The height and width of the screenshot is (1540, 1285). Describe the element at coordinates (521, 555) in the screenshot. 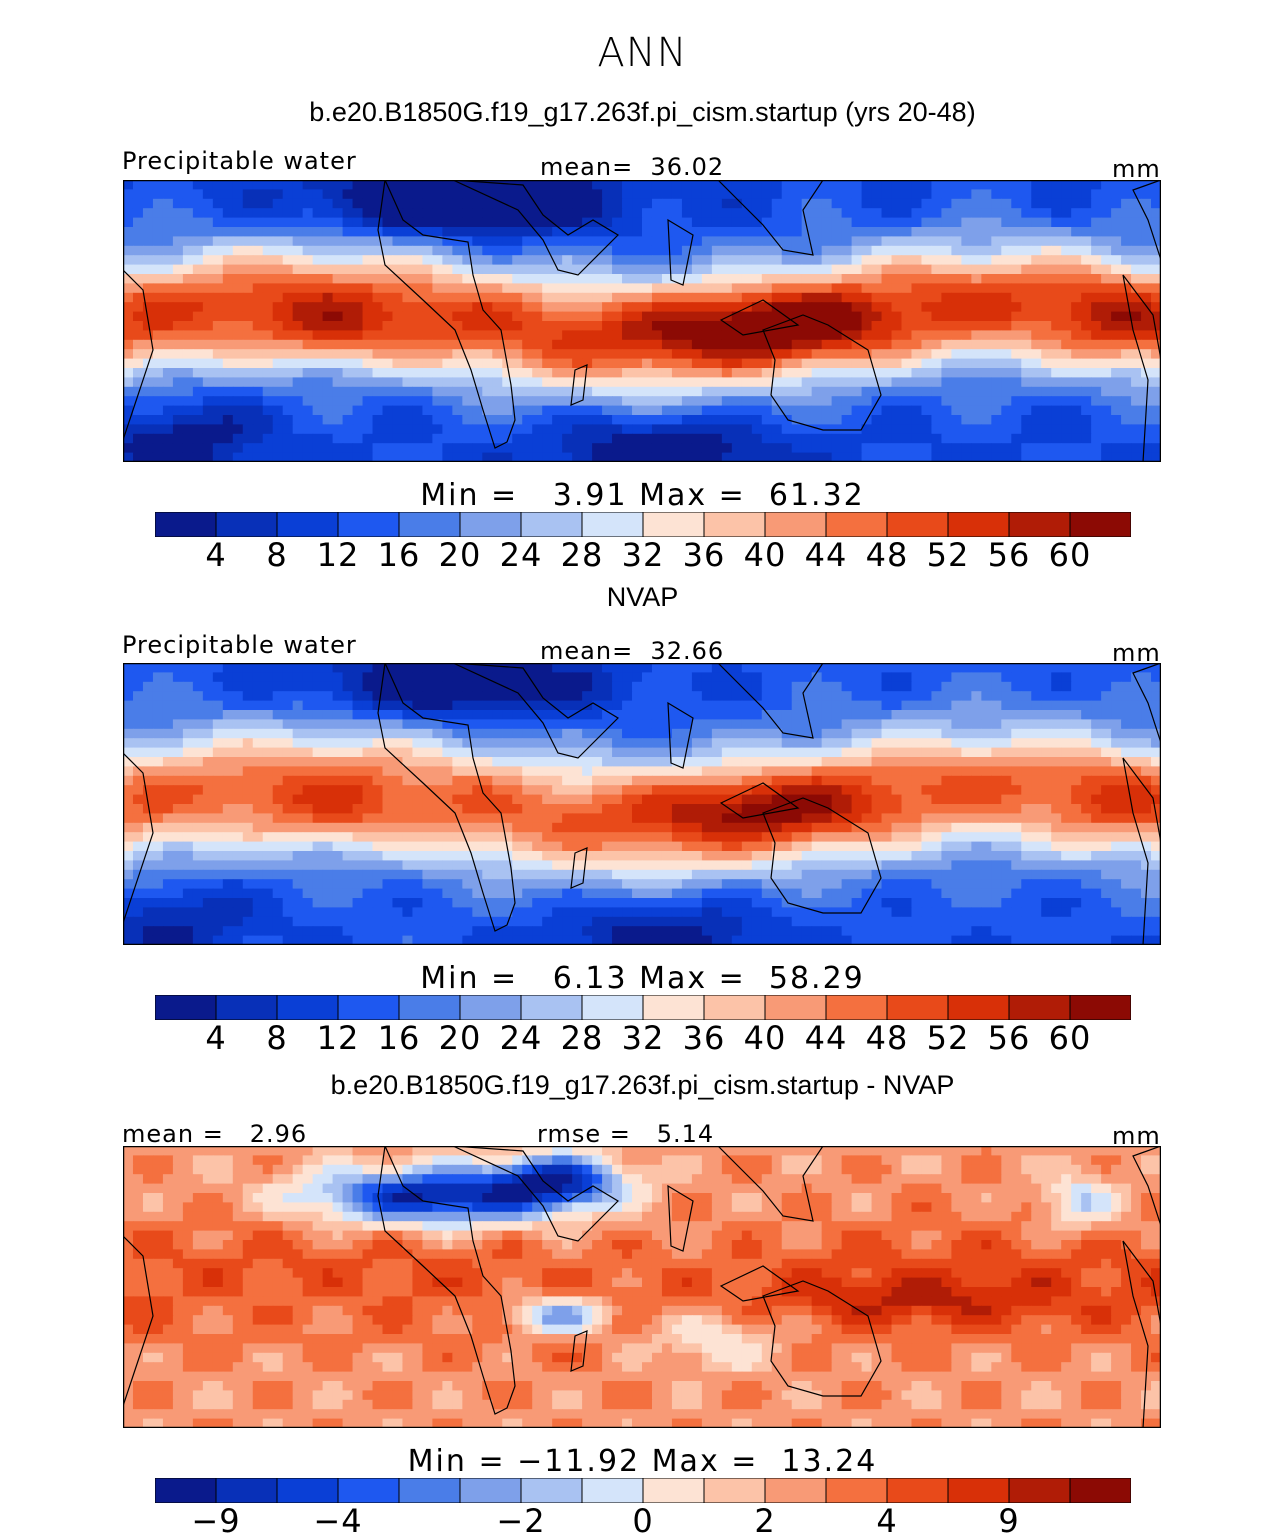

I see `colorbar-tick-label: 24` at that location.